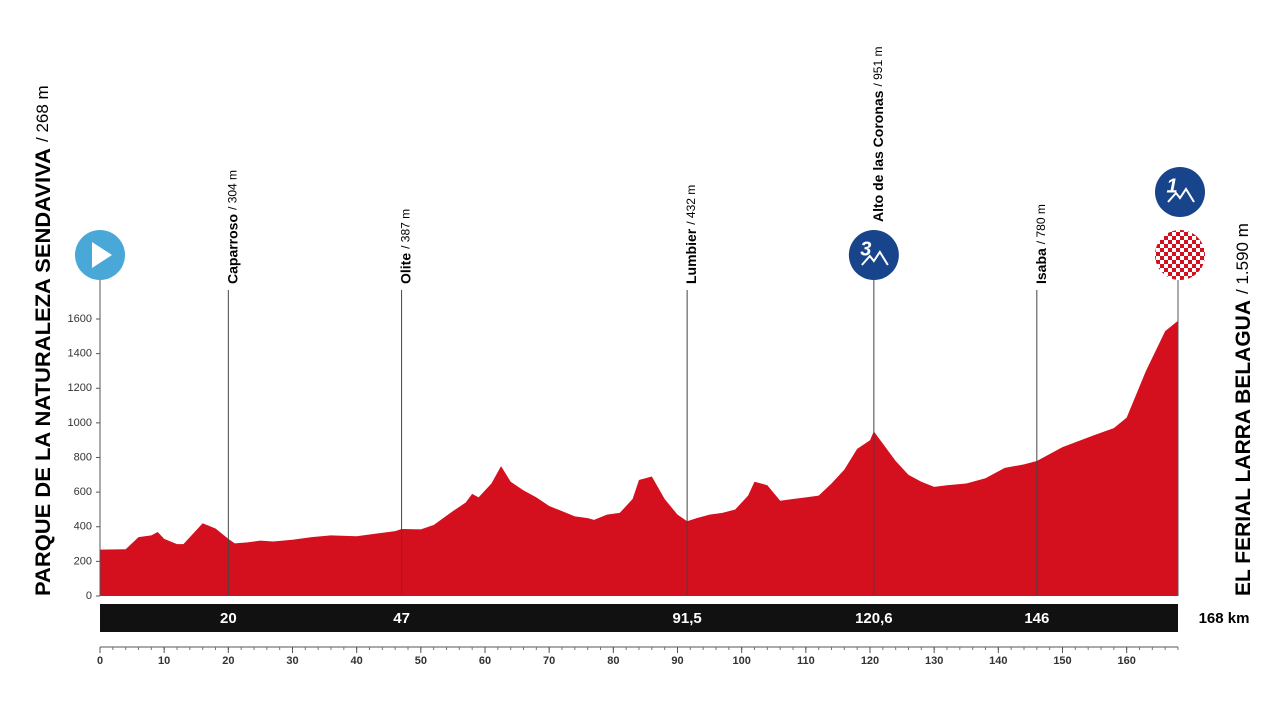  I want to click on place-label: Olite / 387 m, so click(405, 246).